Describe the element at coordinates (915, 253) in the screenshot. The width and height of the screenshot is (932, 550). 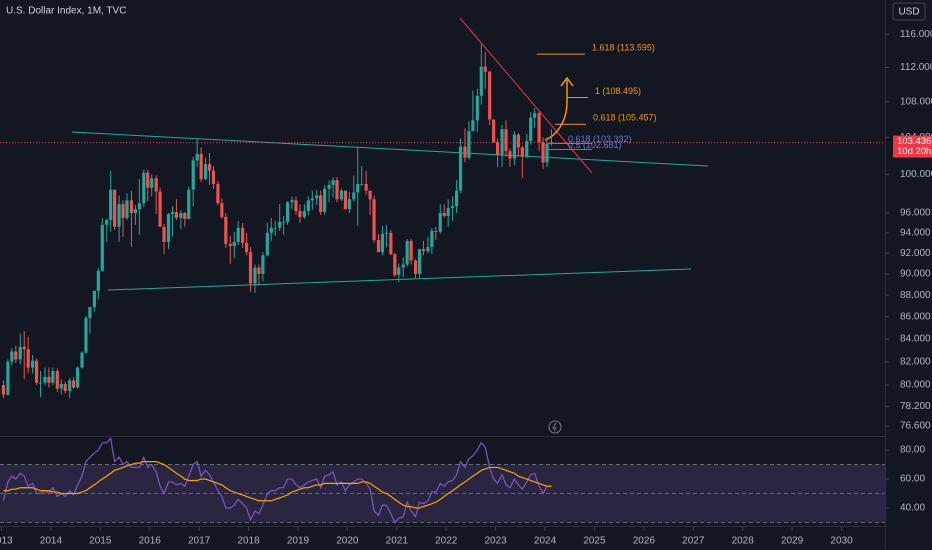
I see `y-tick-label: 92.000` at that location.